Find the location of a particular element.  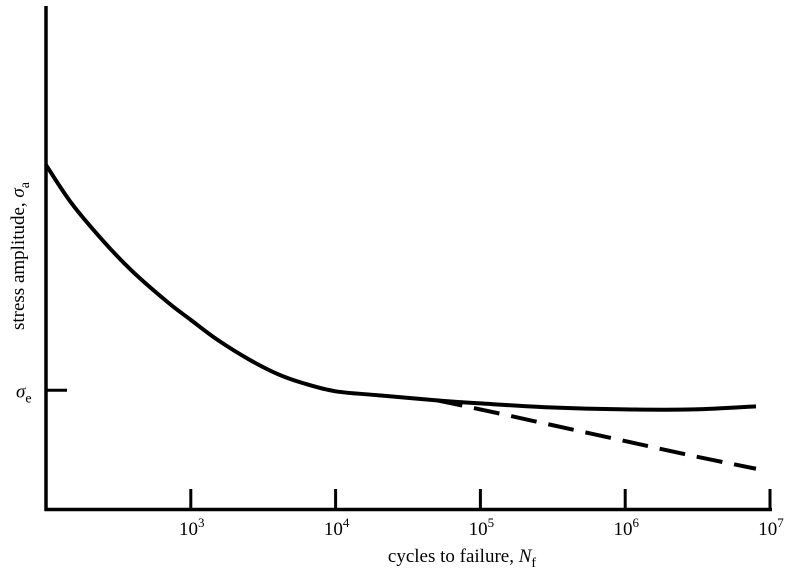

x-tick-label: 10⁴ is located at coordinates (337, 527).